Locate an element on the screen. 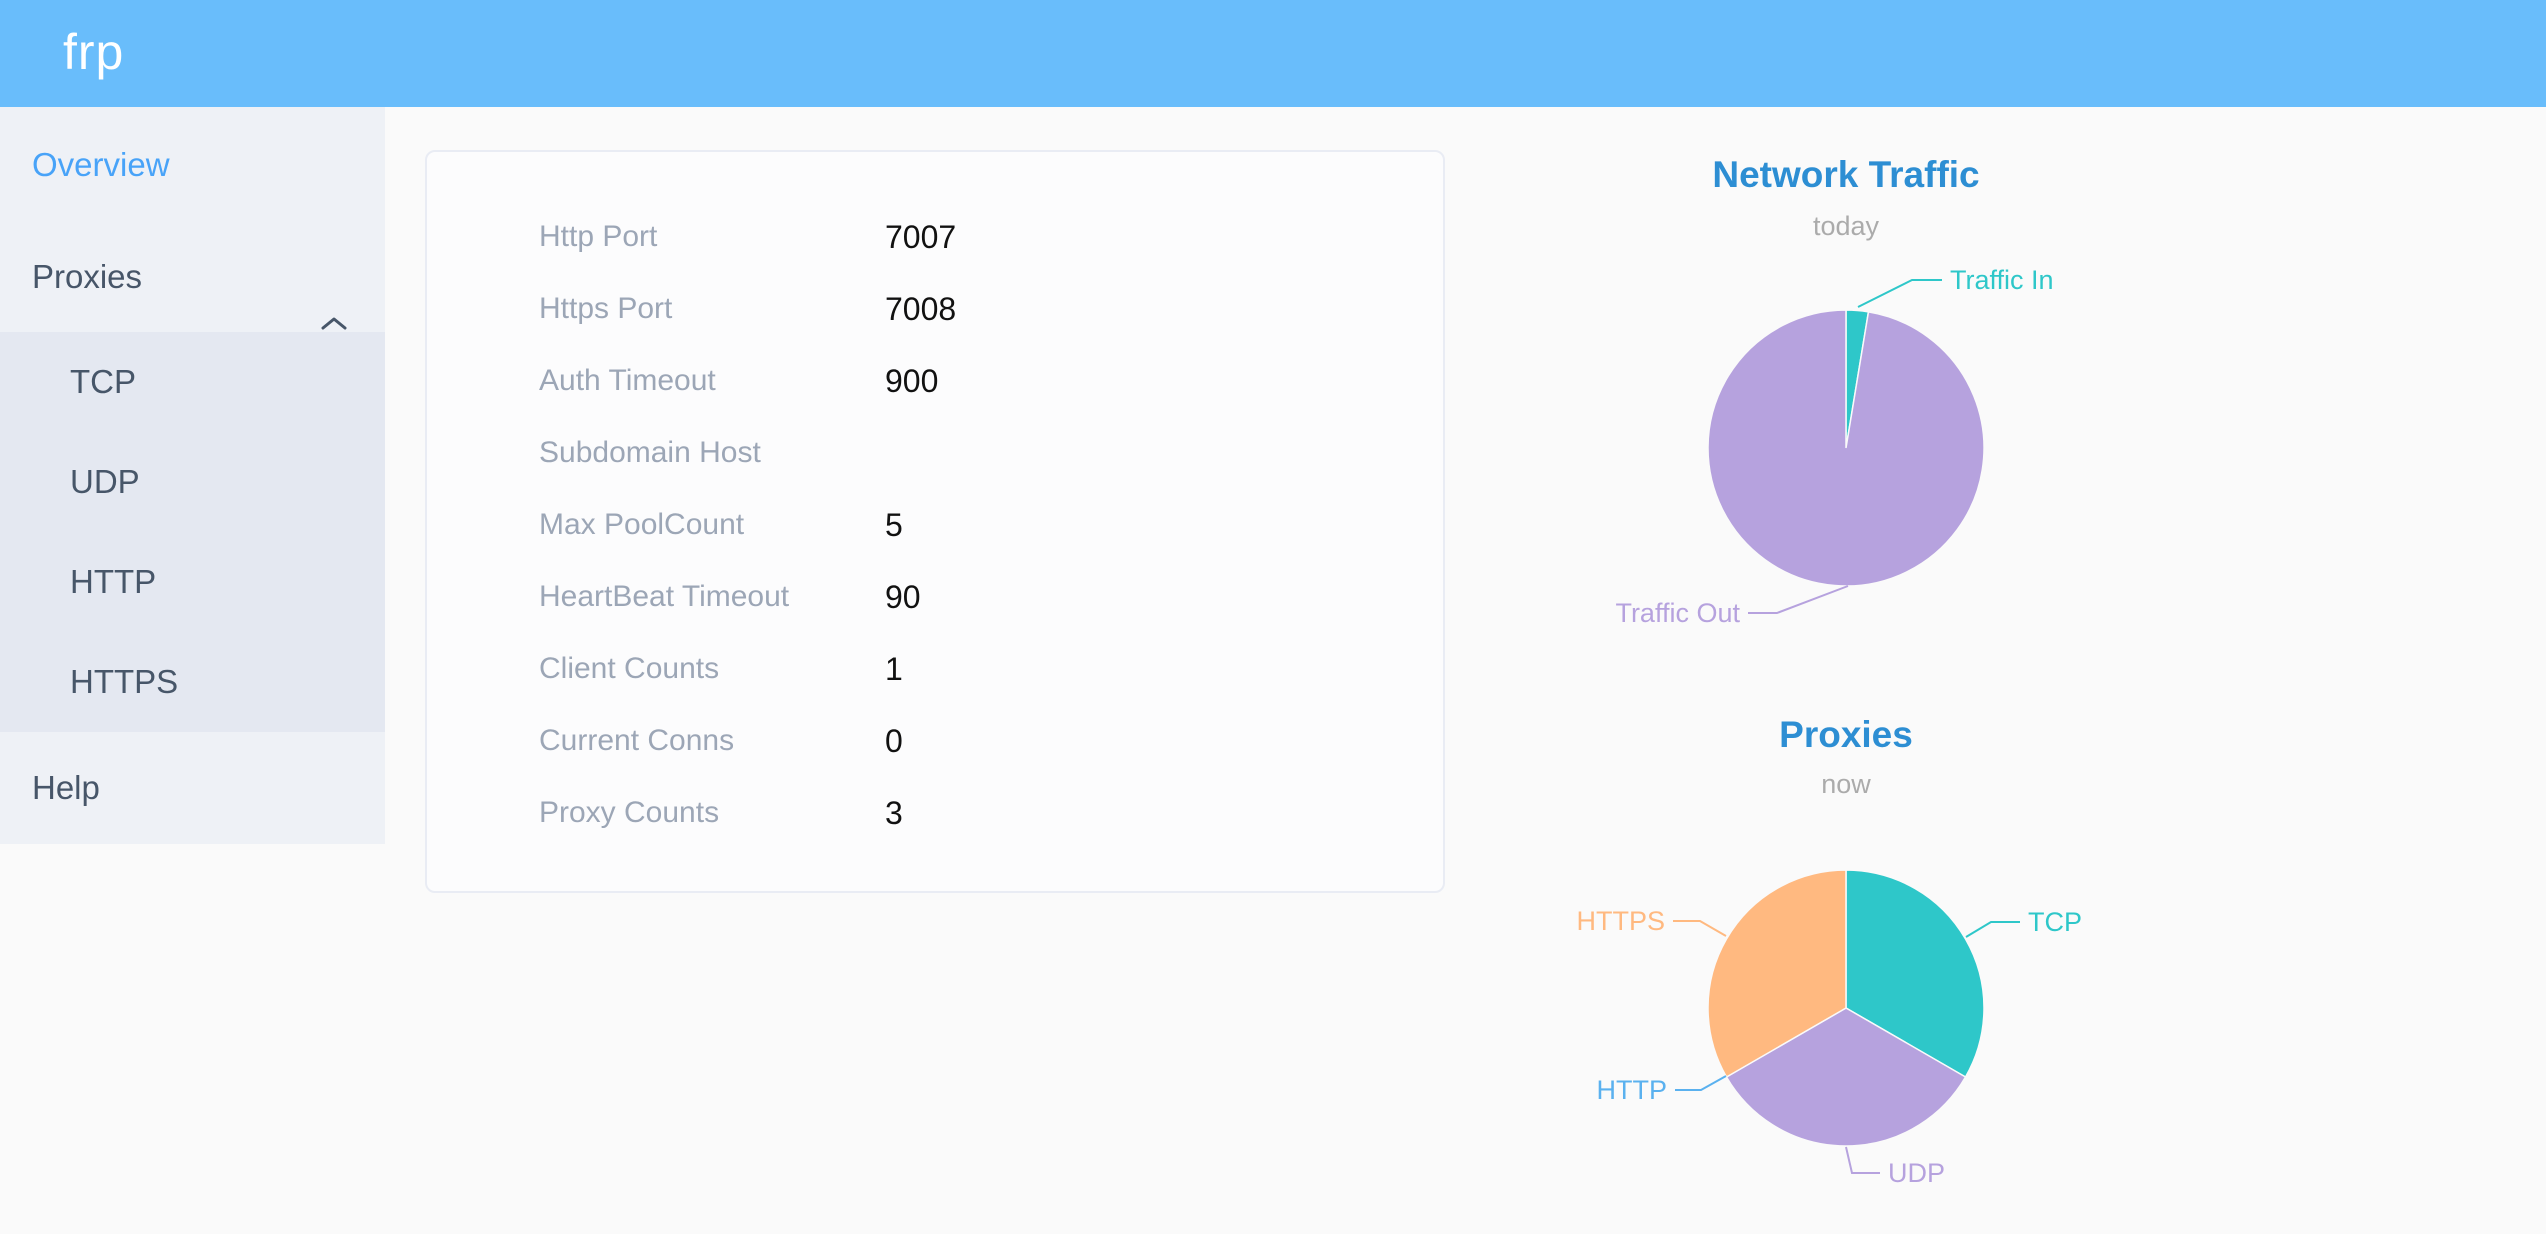 The width and height of the screenshot is (2546, 1234). server-info-label: Current Conns is located at coordinates (637, 740).